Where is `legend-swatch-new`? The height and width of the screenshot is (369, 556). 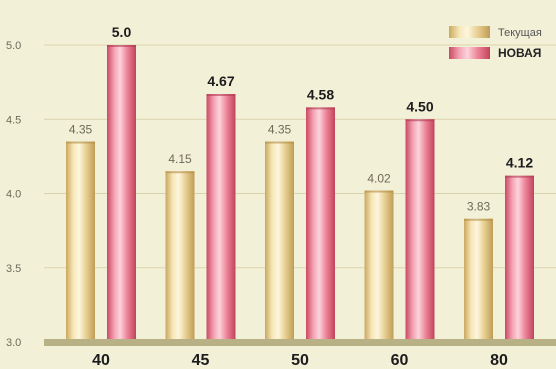
legend-swatch-new is located at coordinates (469, 53).